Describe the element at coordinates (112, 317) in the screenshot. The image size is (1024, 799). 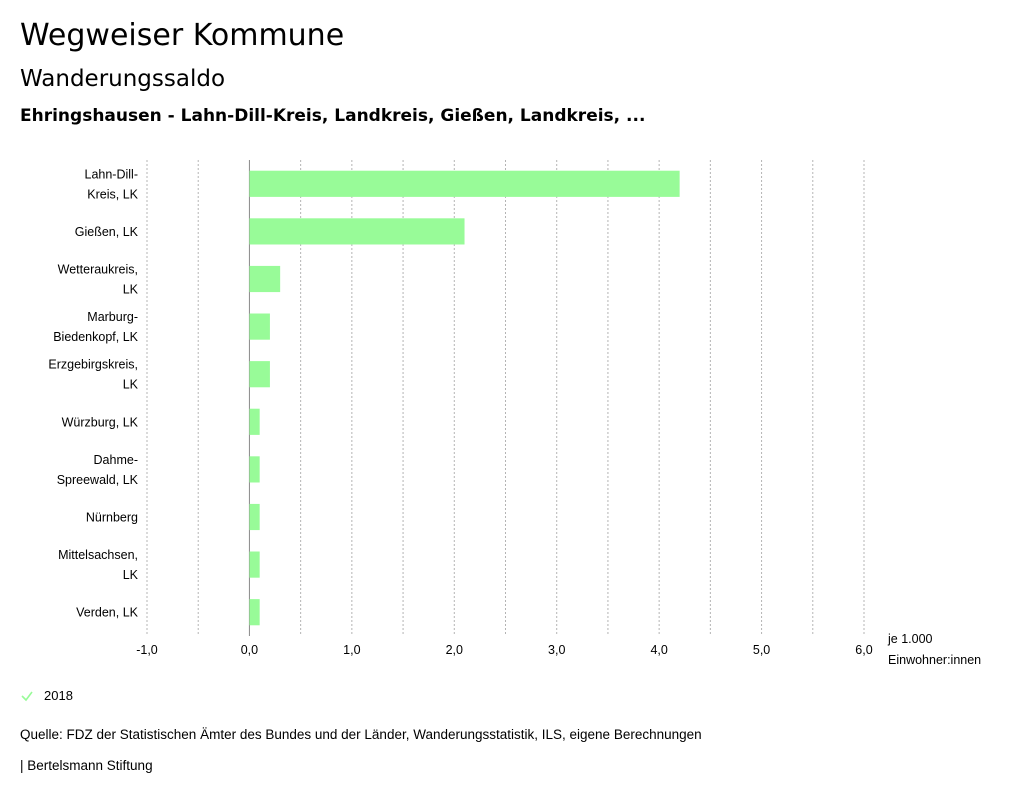
I see `category-label: Marburg-` at that location.